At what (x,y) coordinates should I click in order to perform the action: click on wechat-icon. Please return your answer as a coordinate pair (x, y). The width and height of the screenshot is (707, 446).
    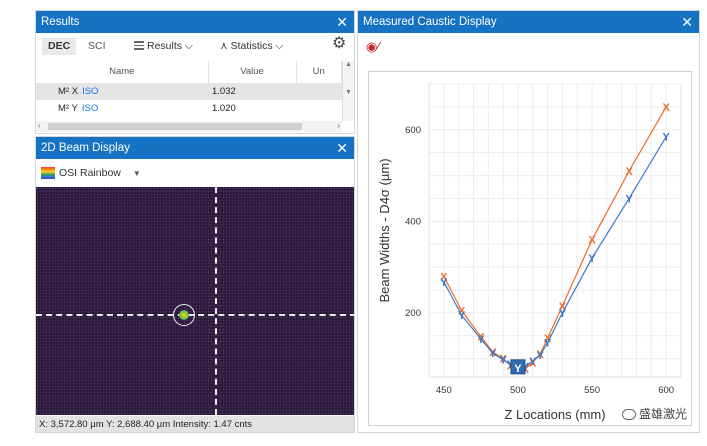
    Looking at the image, I should click on (628, 415).